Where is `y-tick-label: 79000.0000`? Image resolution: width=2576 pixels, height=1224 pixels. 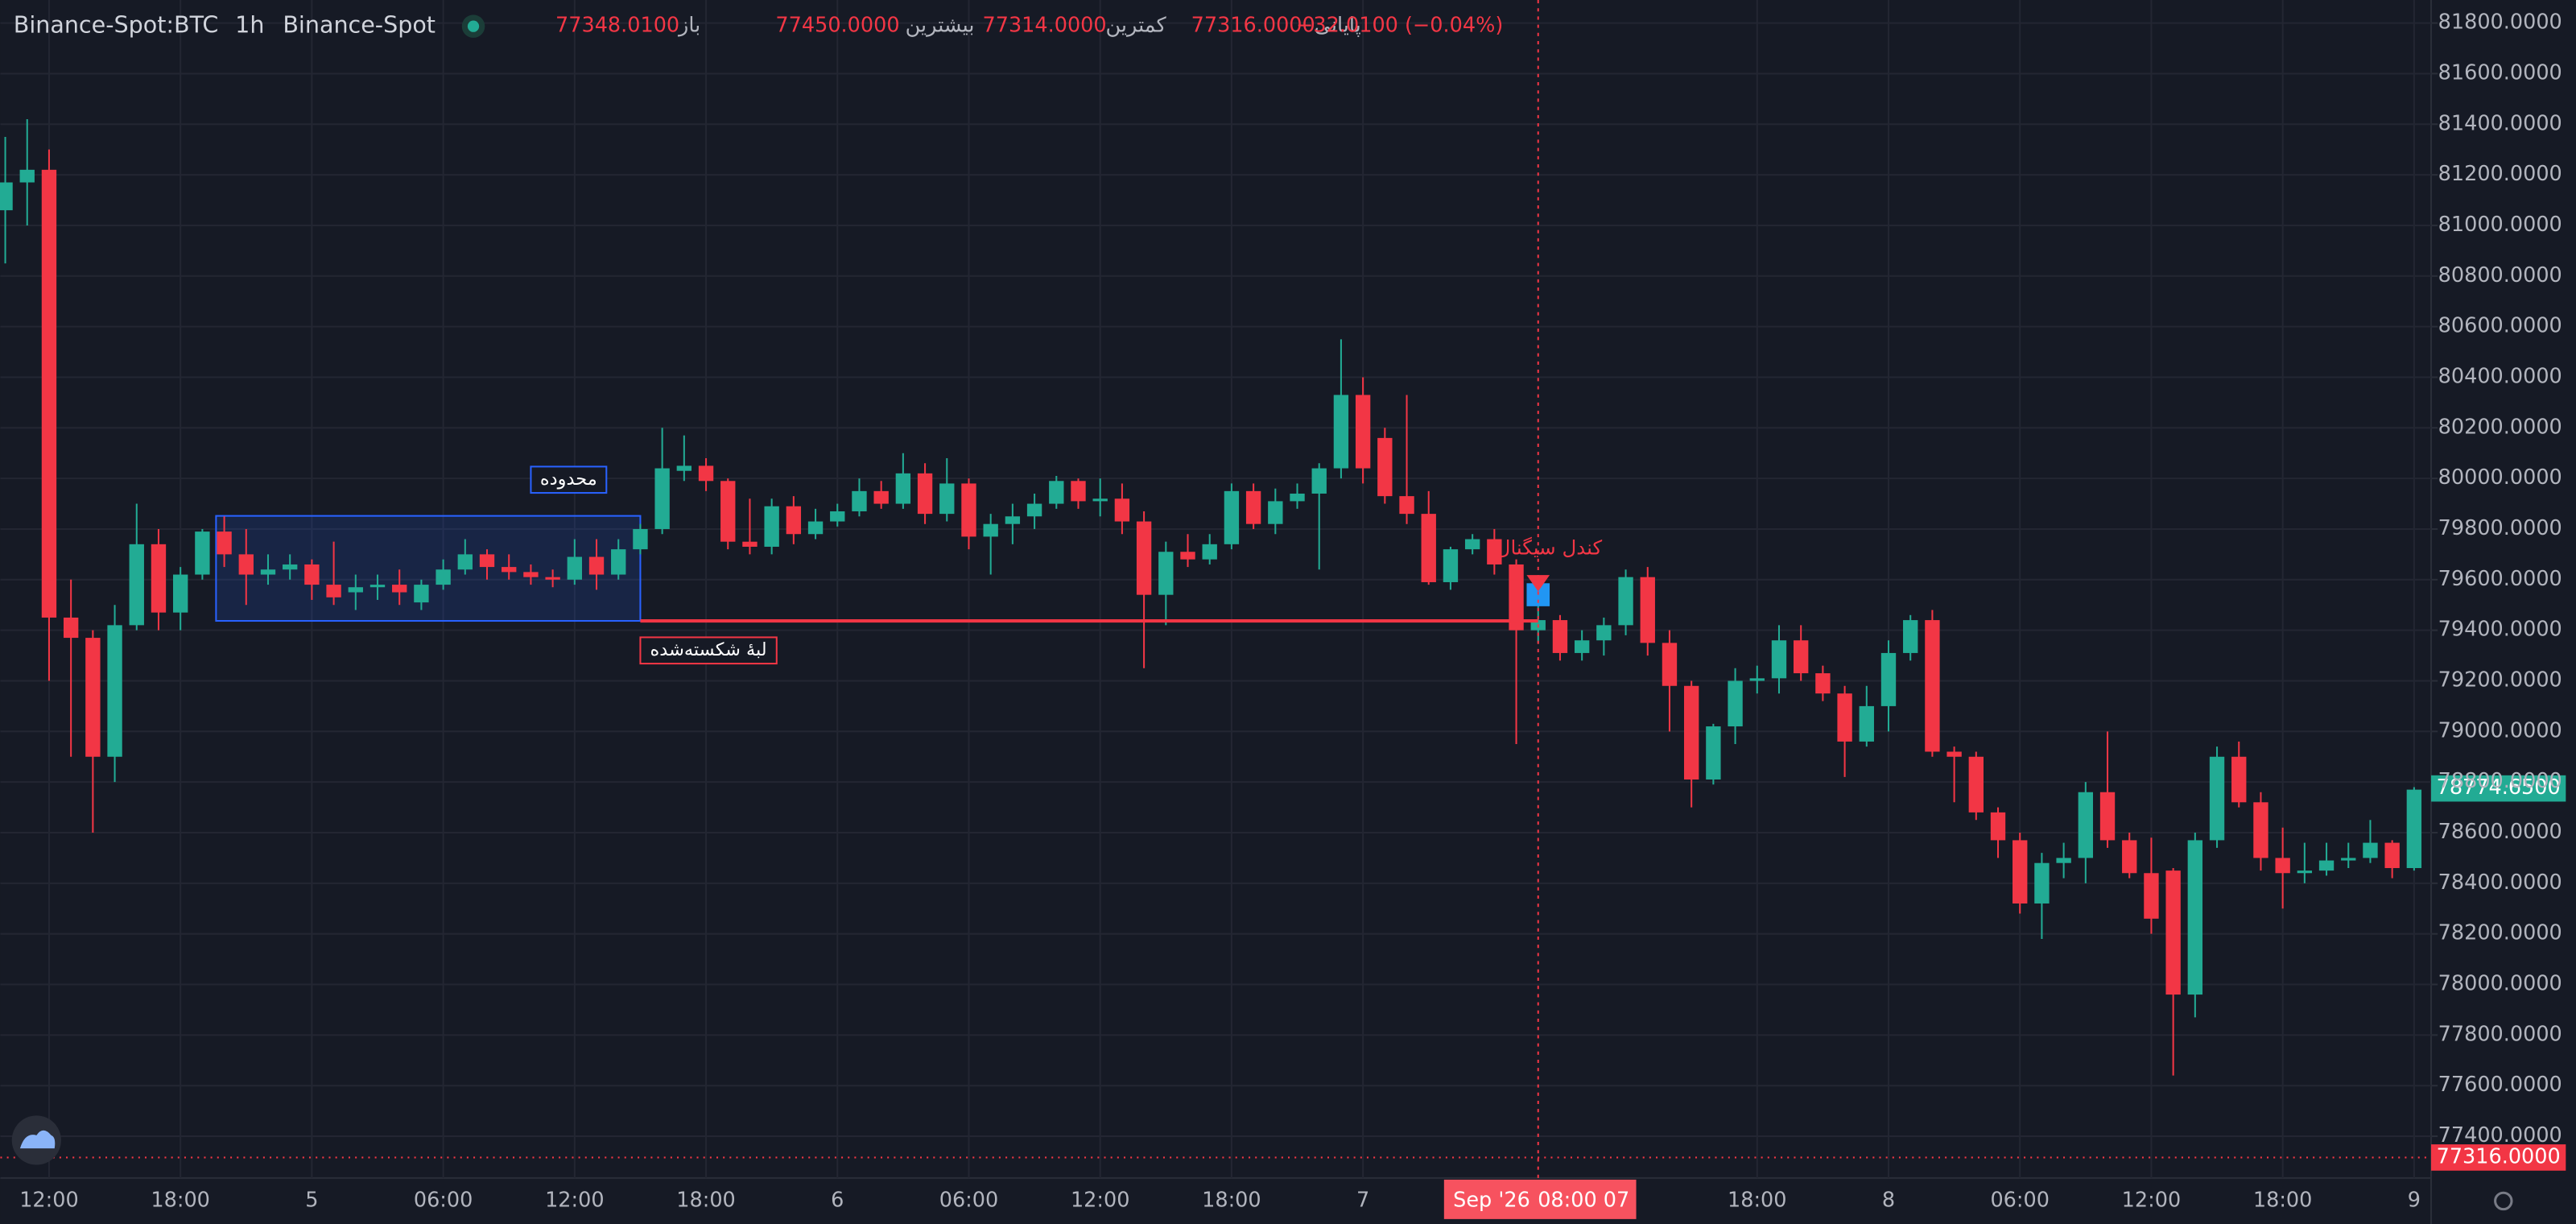 y-tick-label: 79000.0000 is located at coordinates (2500, 730).